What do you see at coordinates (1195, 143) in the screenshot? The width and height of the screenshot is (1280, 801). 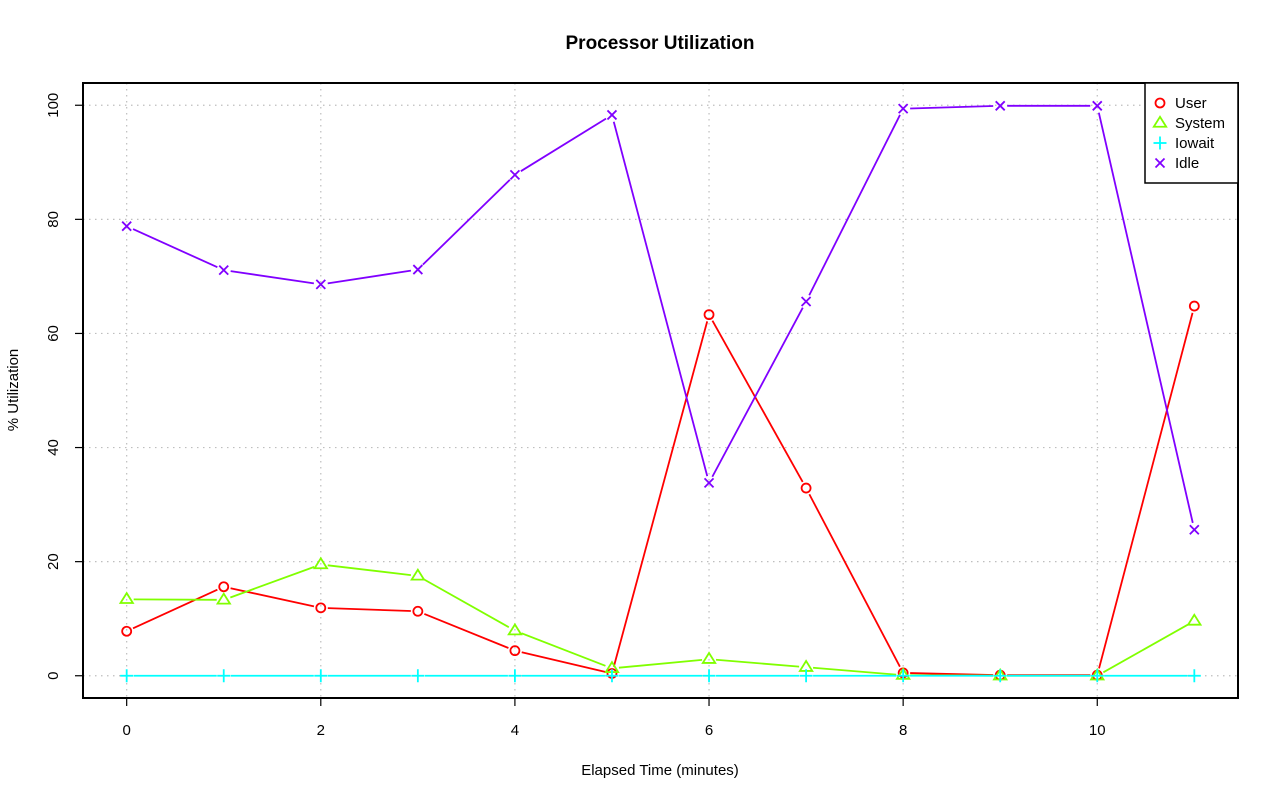 I see `legend-label-iowait: Iowait` at bounding box center [1195, 143].